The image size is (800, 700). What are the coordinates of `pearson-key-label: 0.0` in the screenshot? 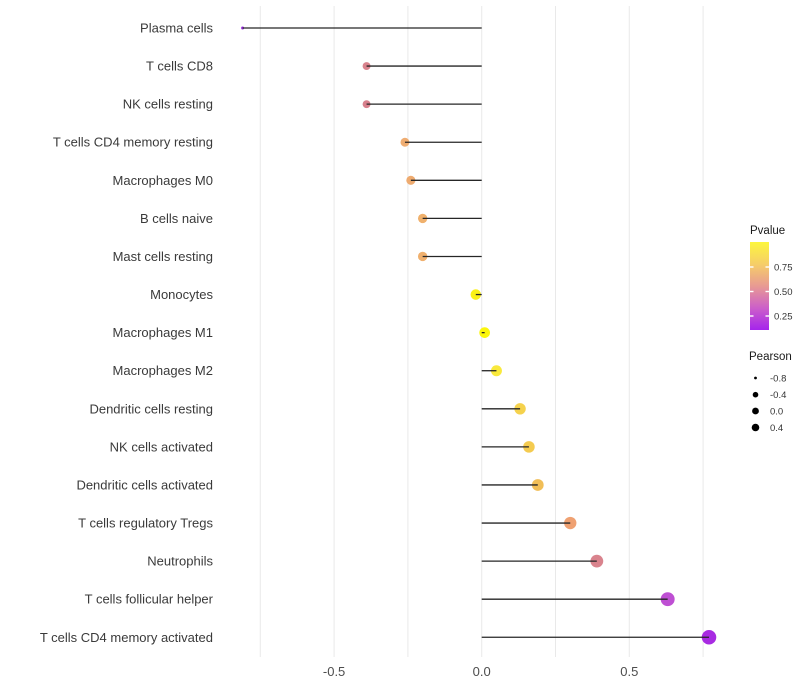 It's located at (776, 412).